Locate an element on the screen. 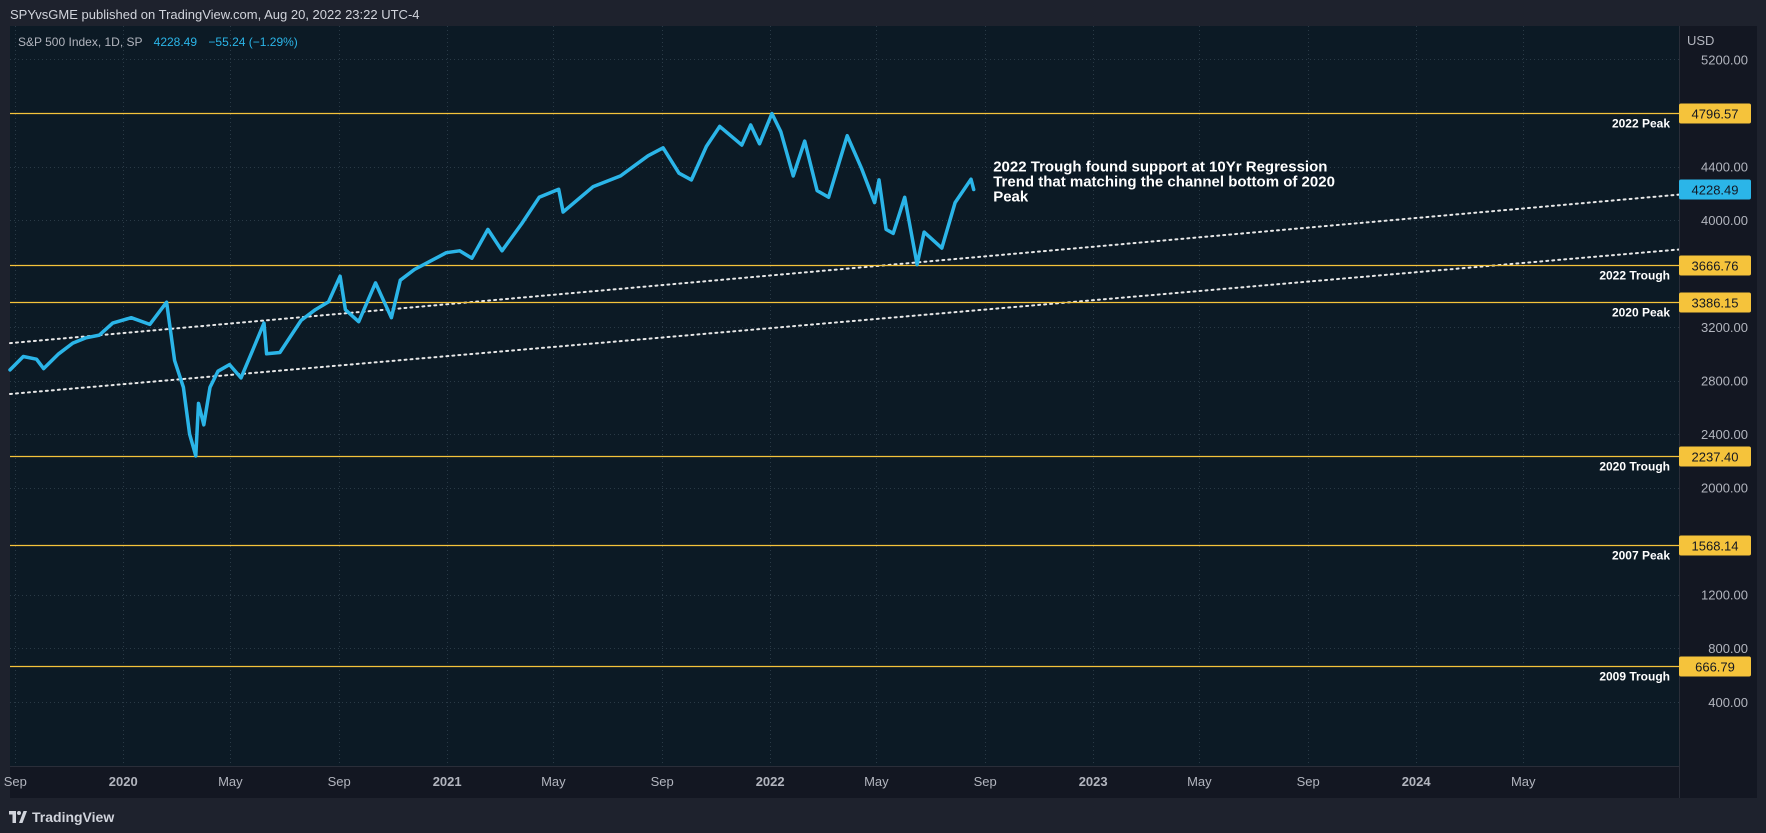 This screenshot has width=1766, height=833. price-axis-tick-label: 2800.00 is located at coordinates (1724, 381).